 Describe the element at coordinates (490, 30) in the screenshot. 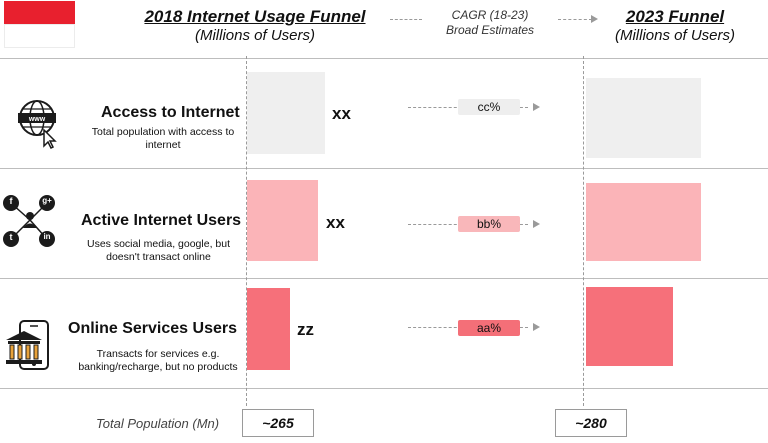

I see `cagr-header-line2: Broad Estimates` at that location.